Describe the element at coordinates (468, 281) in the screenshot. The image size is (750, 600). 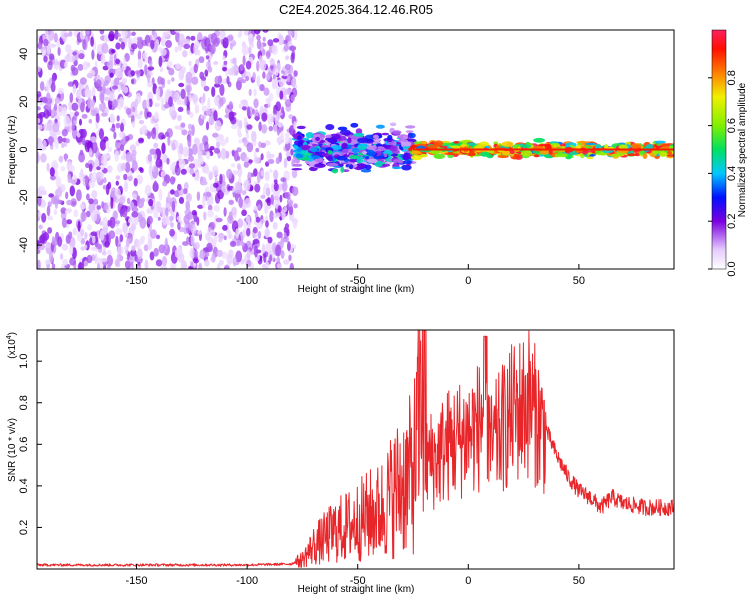
I see `x-tick-label: 0` at that location.